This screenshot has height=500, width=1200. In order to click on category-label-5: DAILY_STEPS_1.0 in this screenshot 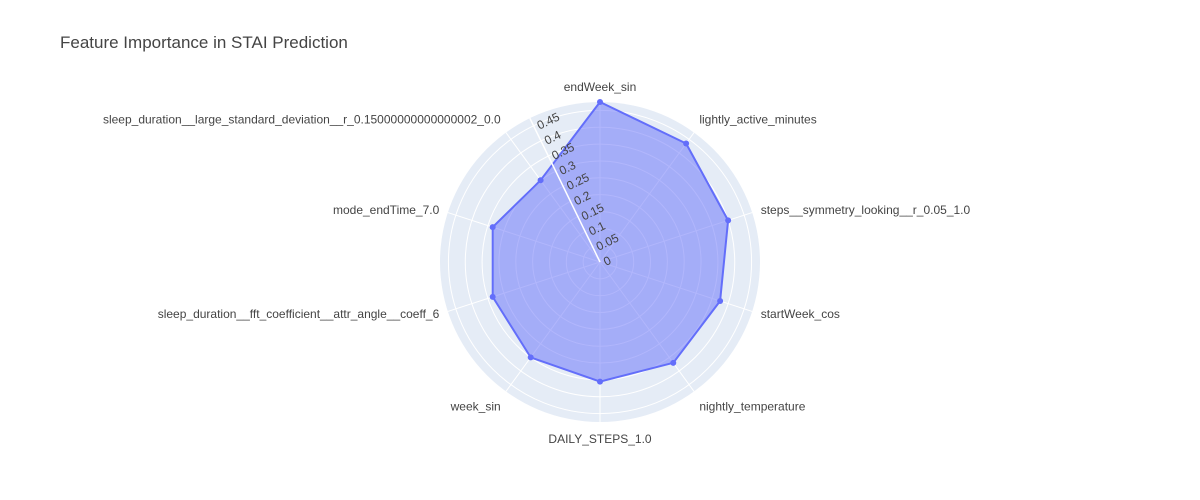, I will do `click(599, 439)`.